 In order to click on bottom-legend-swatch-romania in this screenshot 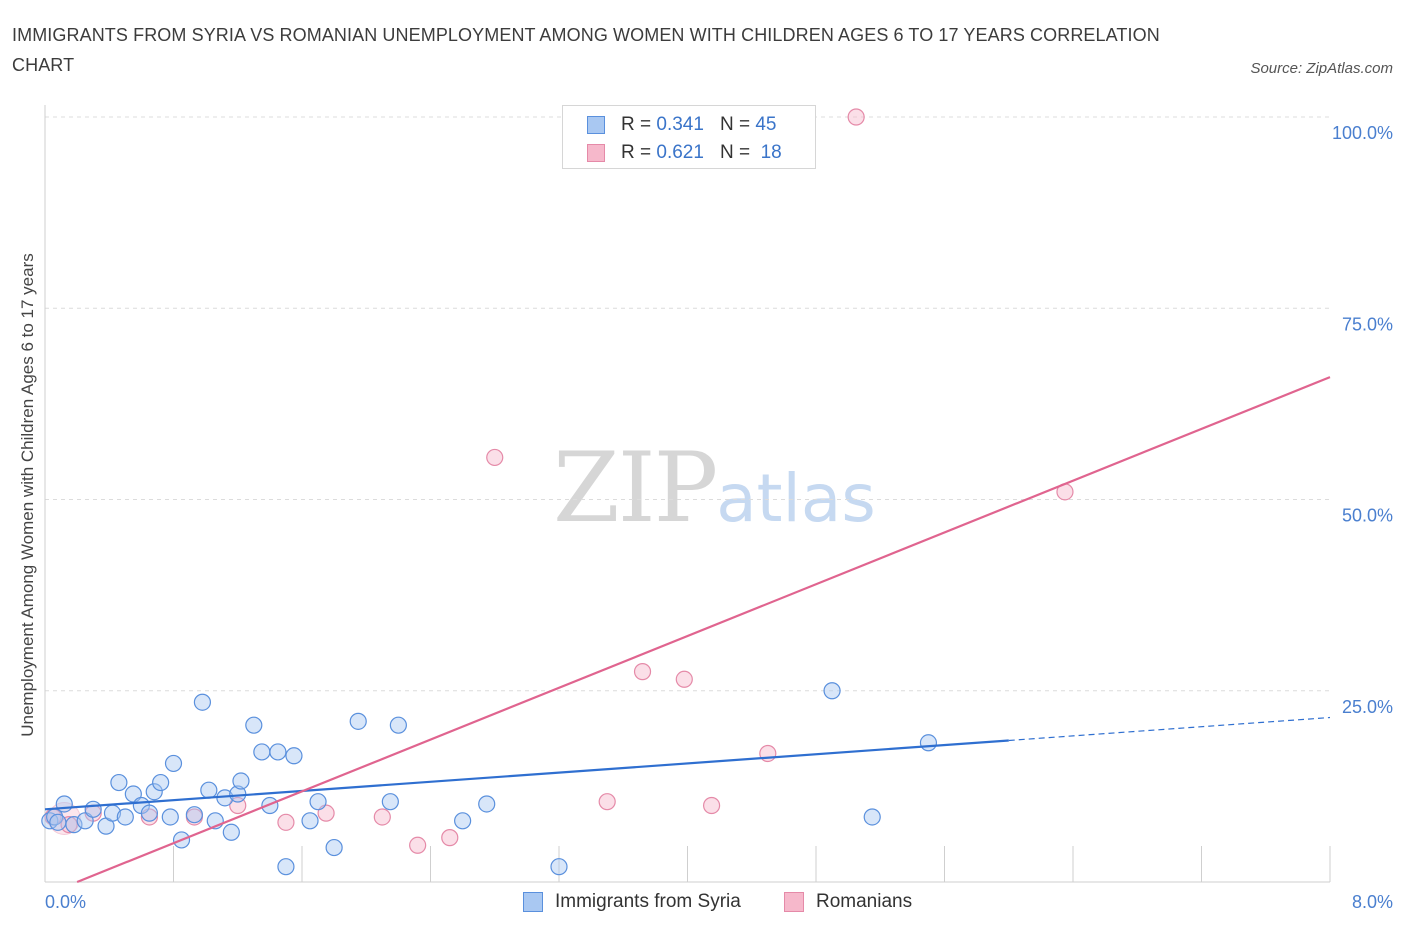, I will do `click(794, 902)`.